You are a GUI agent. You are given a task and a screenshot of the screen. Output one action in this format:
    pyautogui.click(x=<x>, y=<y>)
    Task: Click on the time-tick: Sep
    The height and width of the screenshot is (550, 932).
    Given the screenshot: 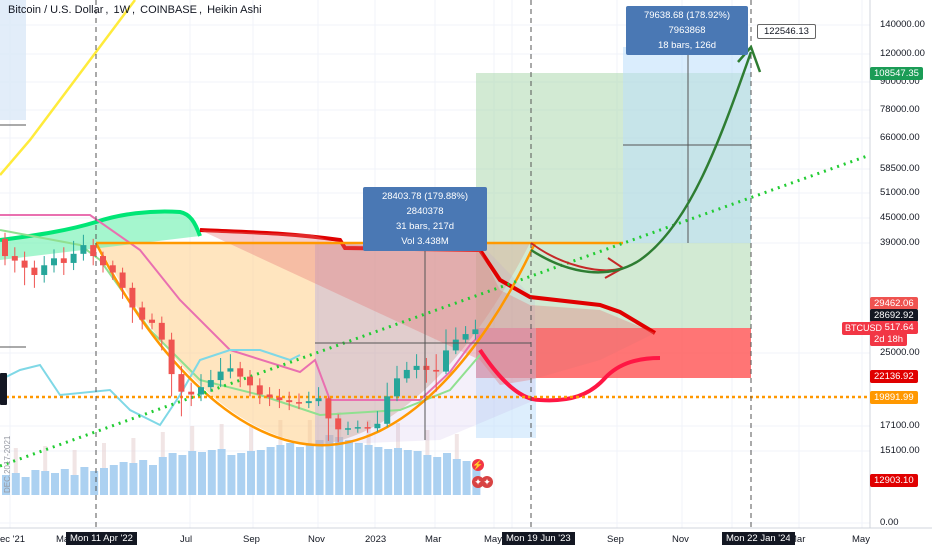 What is the action you would take?
    pyautogui.click(x=251, y=539)
    